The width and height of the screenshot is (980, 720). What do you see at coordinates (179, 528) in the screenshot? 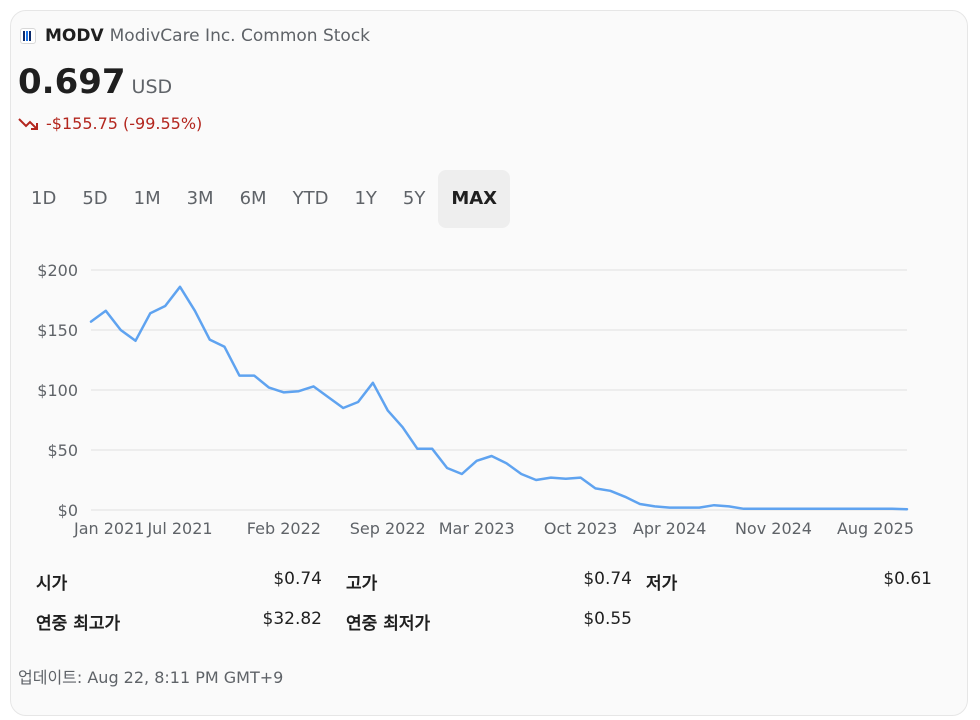
I see `x-tick-label: Jul 2021` at bounding box center [179, 528].